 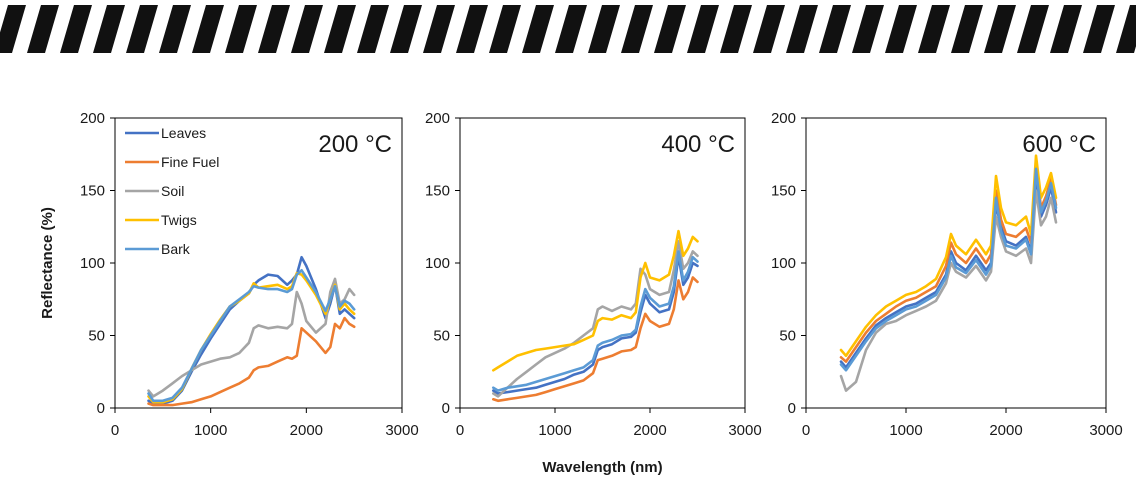 What do you see at coordinates (172, 191) in the screenshot?
I see `legend-label-soil: Soil` at bounding box center [172, 191].